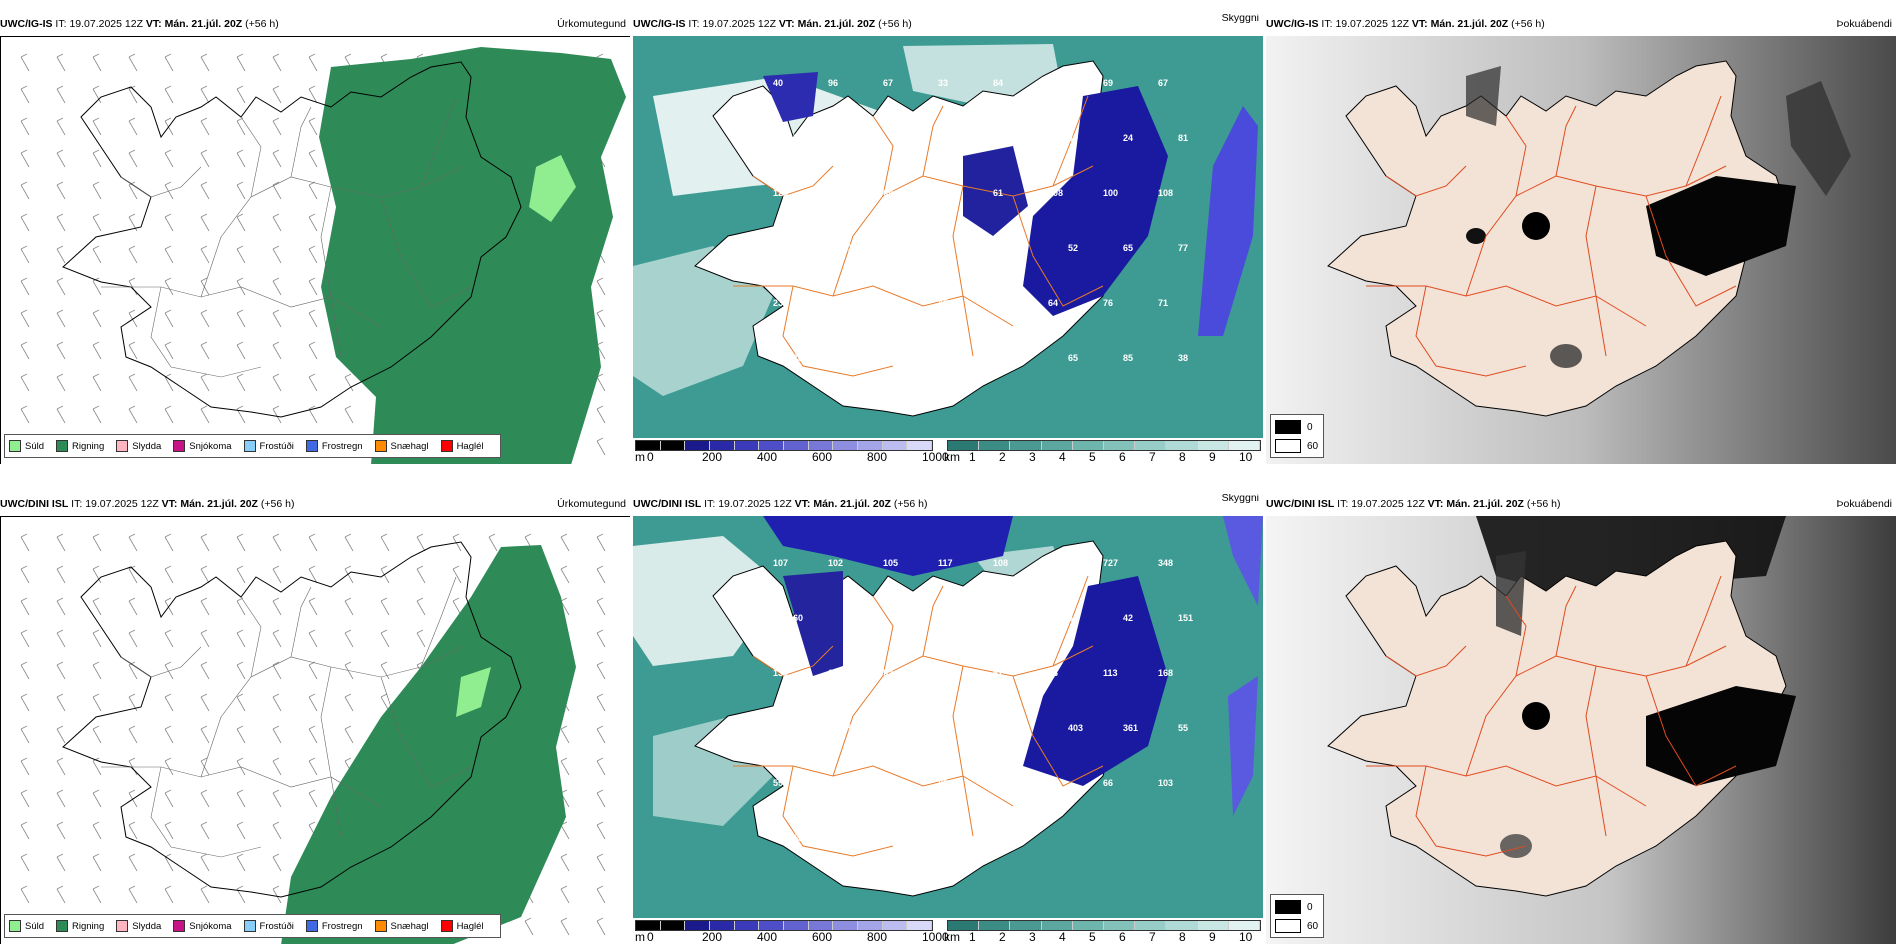 The image size is (1900, 950). I want to click on cloud-base-value: 40, so click(778, 83).